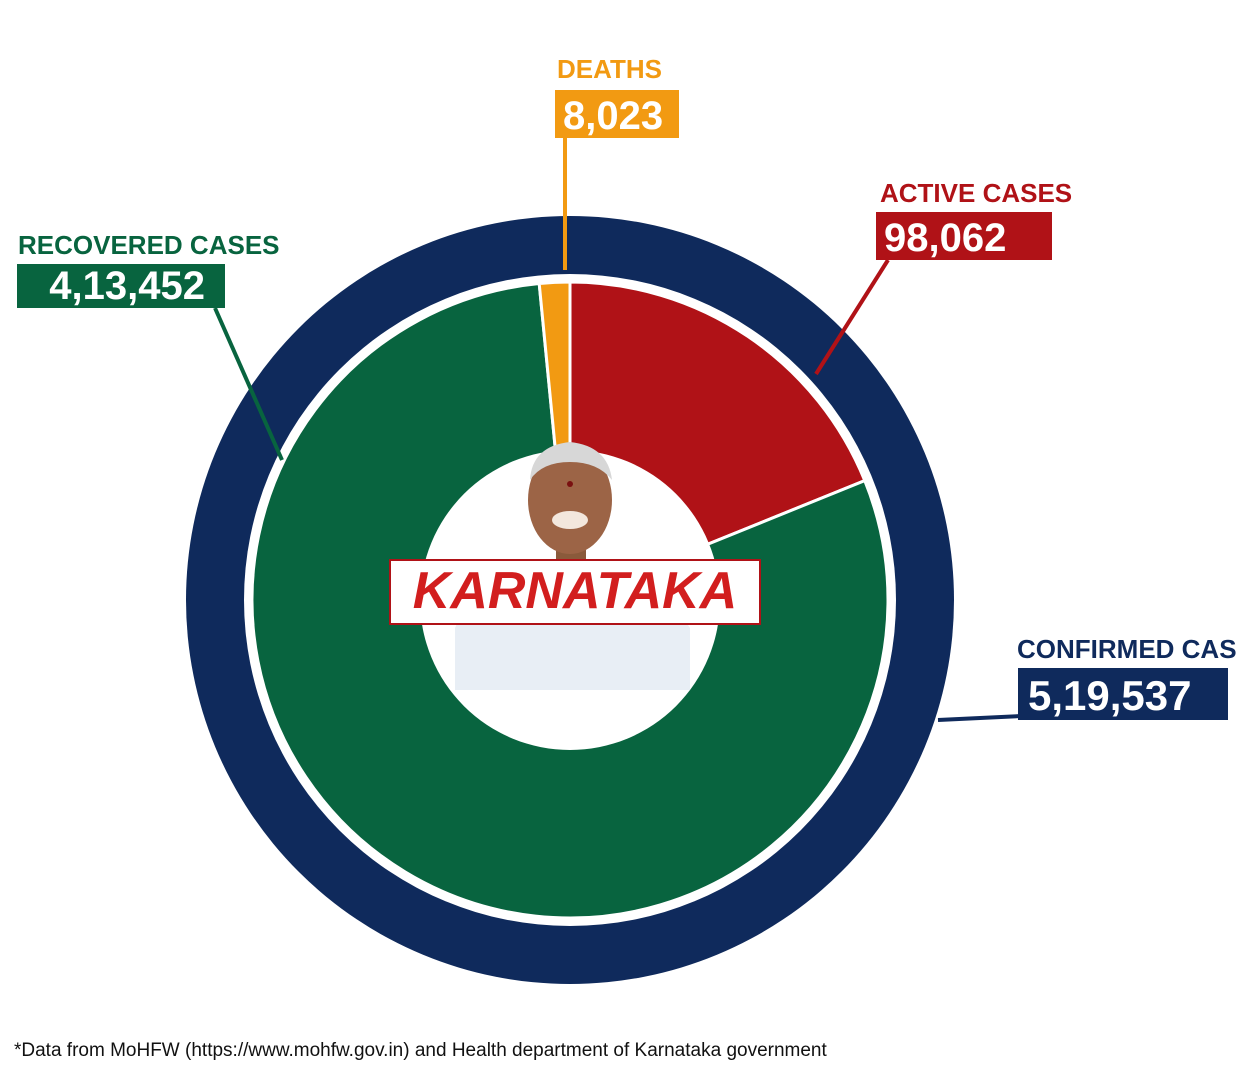 The width and height of the screenshot is (1237, 1080). I want to click on label-confirmed-cases: CONFIRMED CASES, so click(1127, 649).